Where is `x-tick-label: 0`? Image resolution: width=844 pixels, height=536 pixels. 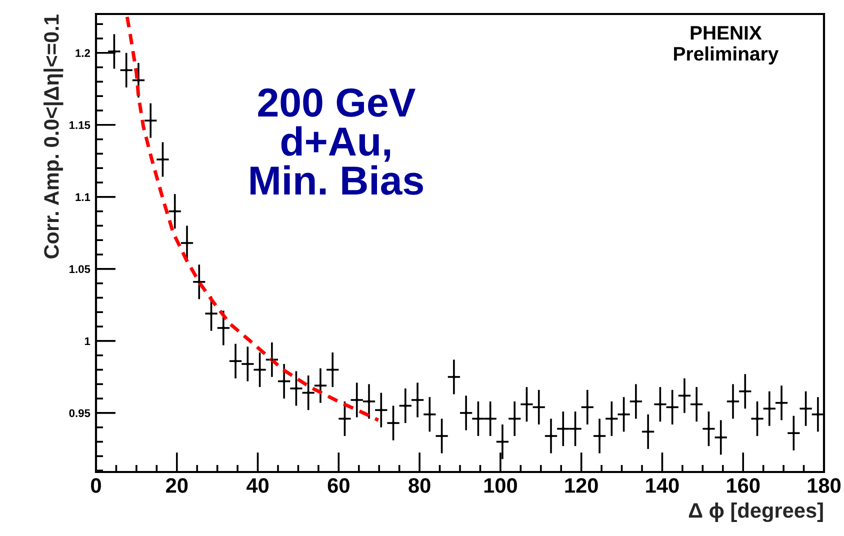 x-tick-label: 0 is located at coordinates (96, 485).